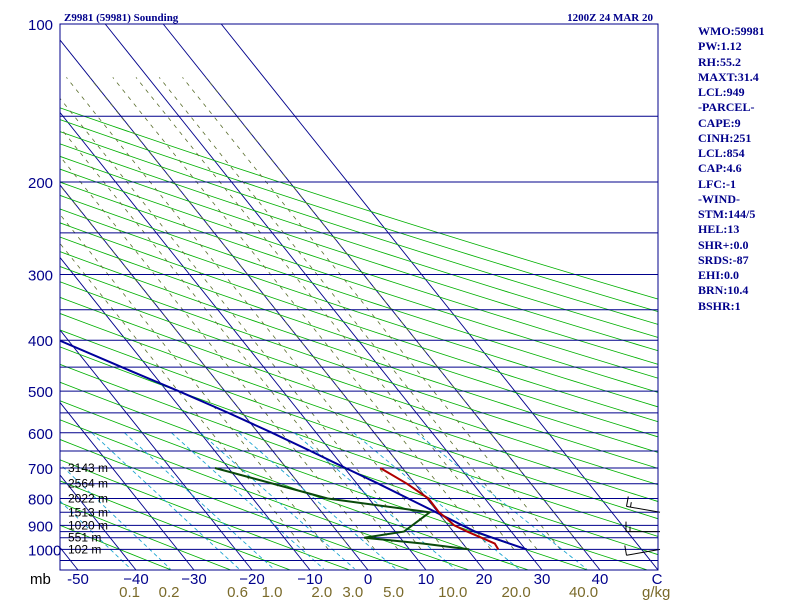 The width and height of the screenshot is (800, 600). Describe the element at coordinates (169, 592) in the screenshot. I see `mixing-ratio-label: 0.2` at that location.